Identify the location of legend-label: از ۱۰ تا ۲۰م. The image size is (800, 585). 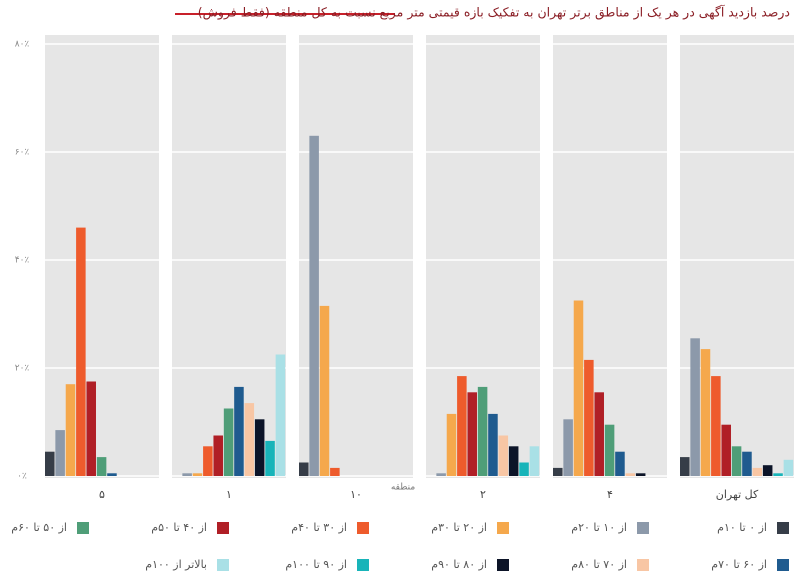
(599, 527).